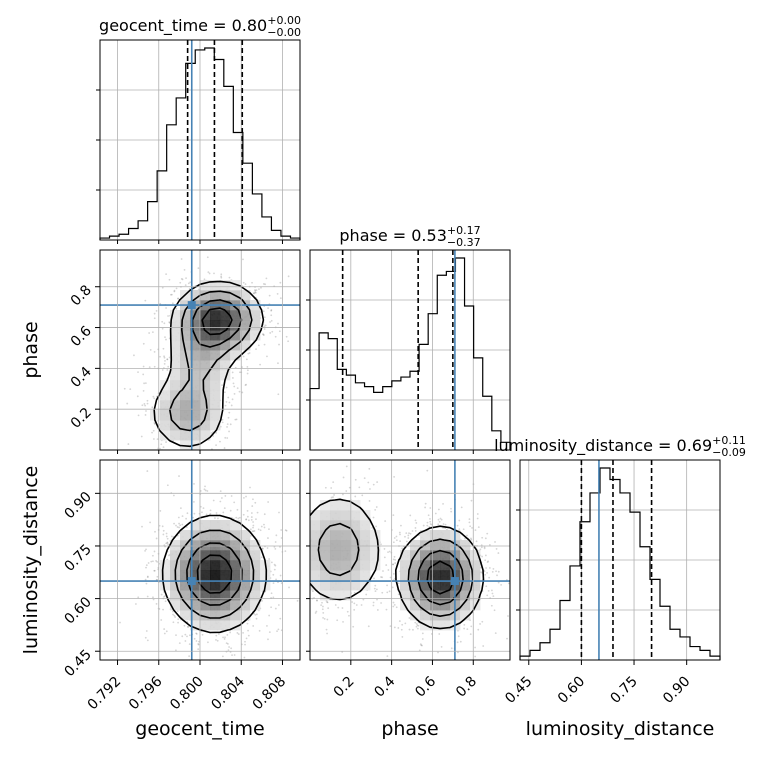 The width and height of the screenshot is (760, 760). What do you see at coordinates (191, 581) in the screenshot?
I see `injection-marker` at bounding box center [191, 581].